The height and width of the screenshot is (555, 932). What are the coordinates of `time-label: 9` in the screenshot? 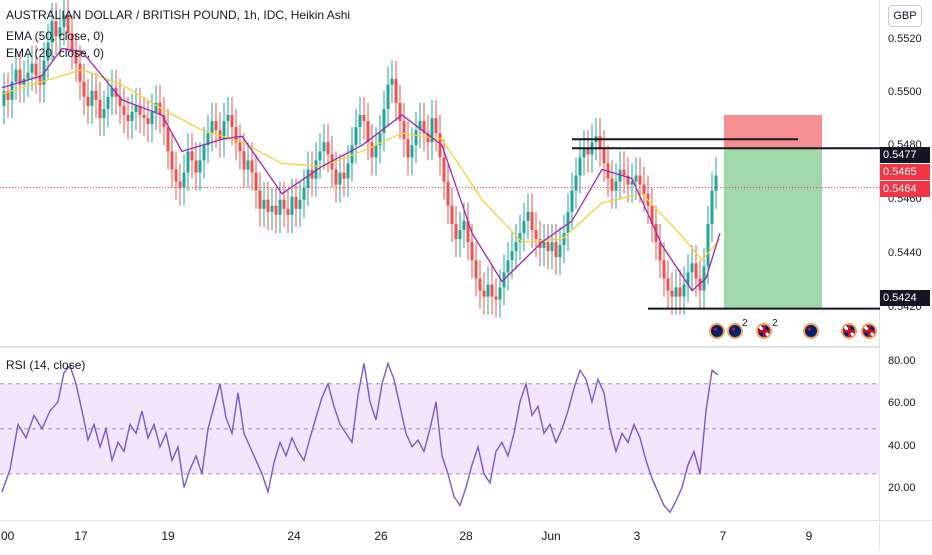 It's located at (809, 536).